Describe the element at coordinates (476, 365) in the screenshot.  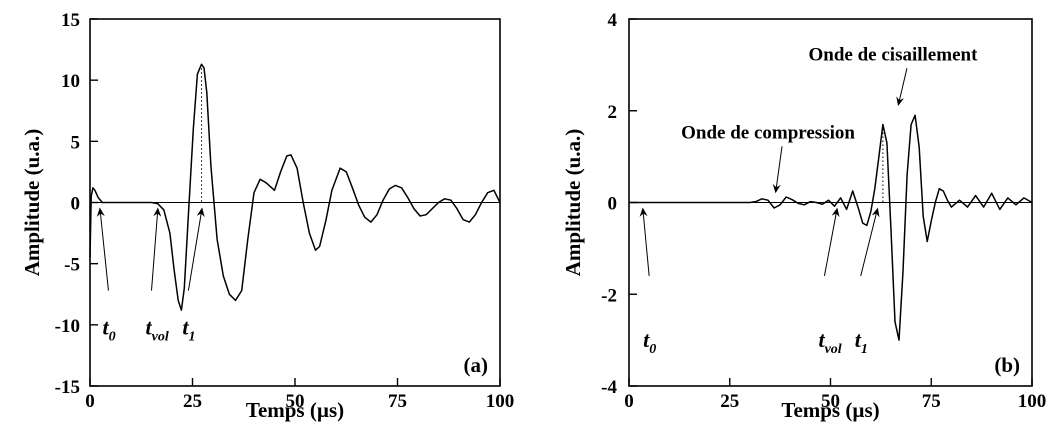
I see `panel-label: (a)` at that location.